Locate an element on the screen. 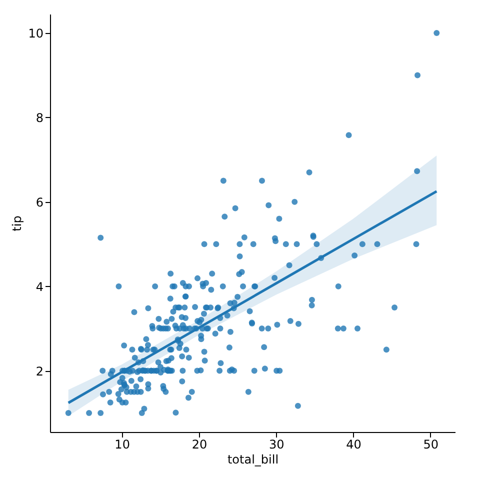  y-tick-label: 4 is located at coordinates (40, 287).